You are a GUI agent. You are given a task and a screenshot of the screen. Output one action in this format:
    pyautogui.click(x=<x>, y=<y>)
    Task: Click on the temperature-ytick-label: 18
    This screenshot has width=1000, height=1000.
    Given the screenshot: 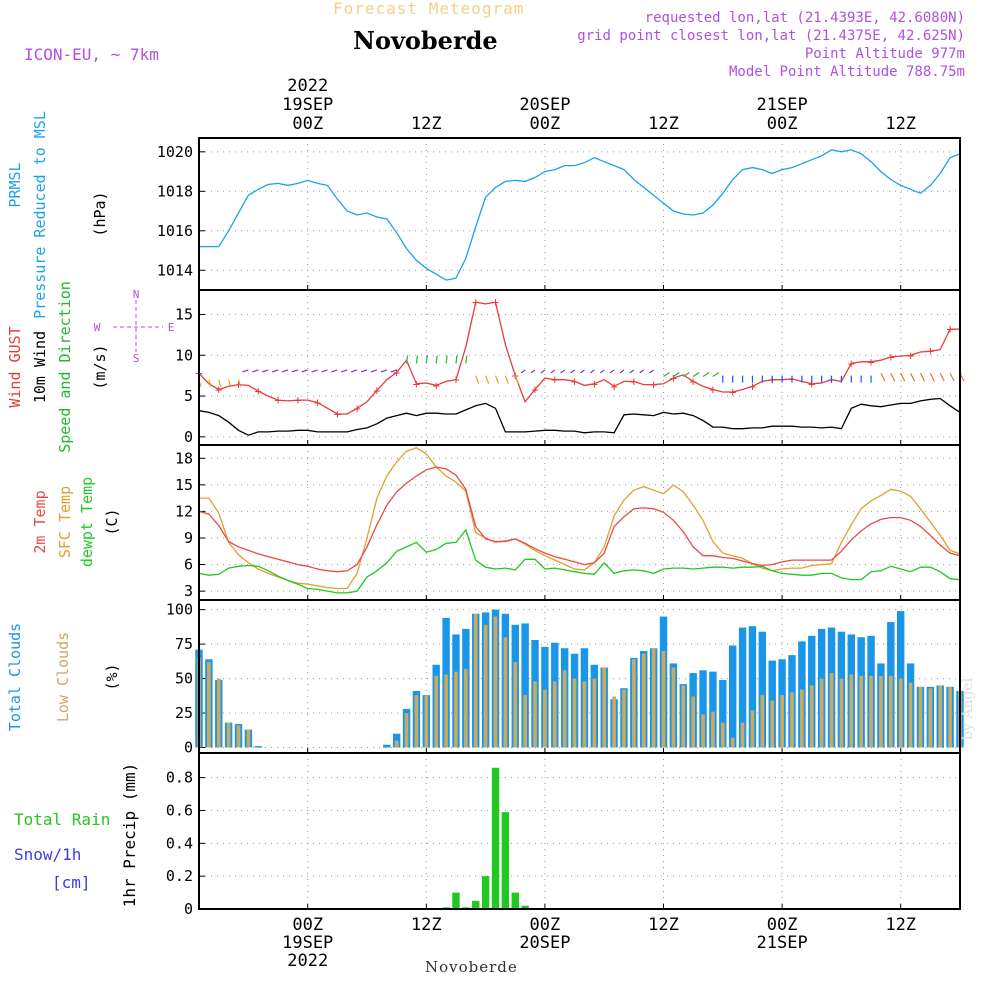 What is the action you would take?
    pyautogui.click(x=184, y=458)
    